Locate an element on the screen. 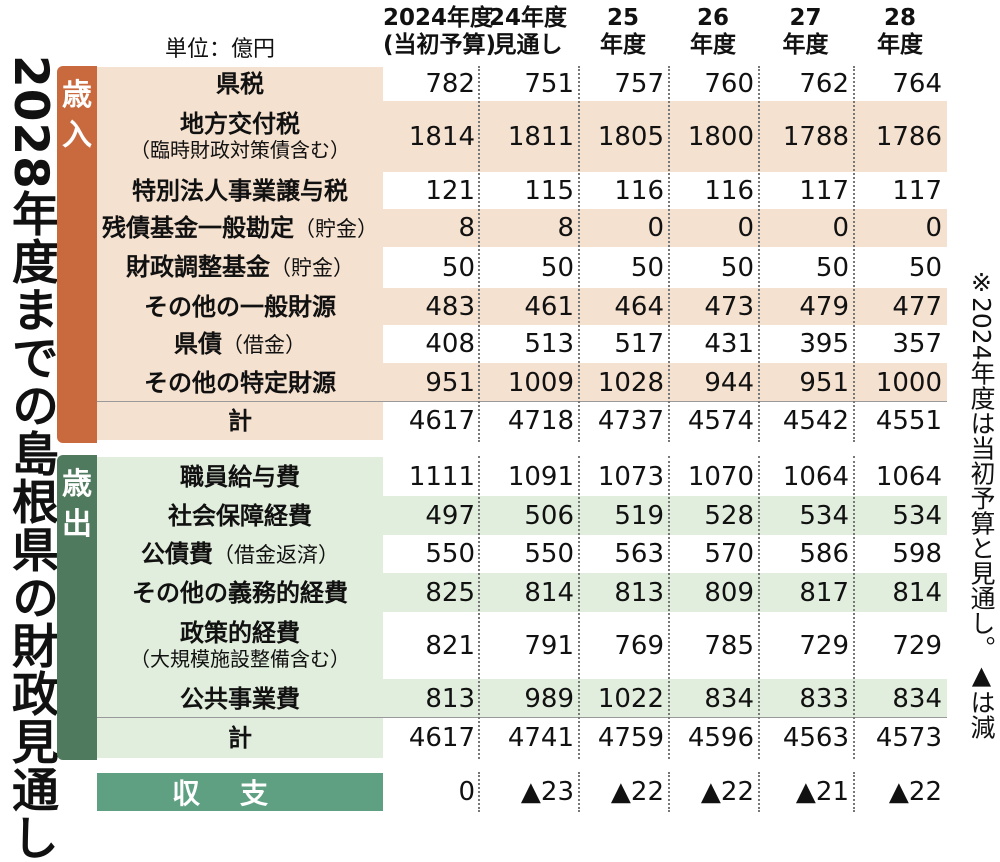 The height and width of the screenshot is (862, 1000). row-label-note: （借金返済） is located at coordinates (276, 554).